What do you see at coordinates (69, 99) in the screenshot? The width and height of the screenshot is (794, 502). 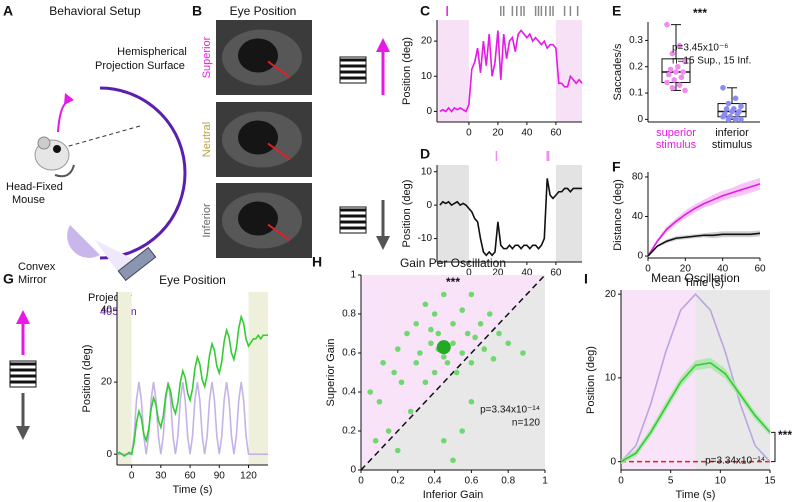 I see `arrowhead` at bounding box center [69, 99].